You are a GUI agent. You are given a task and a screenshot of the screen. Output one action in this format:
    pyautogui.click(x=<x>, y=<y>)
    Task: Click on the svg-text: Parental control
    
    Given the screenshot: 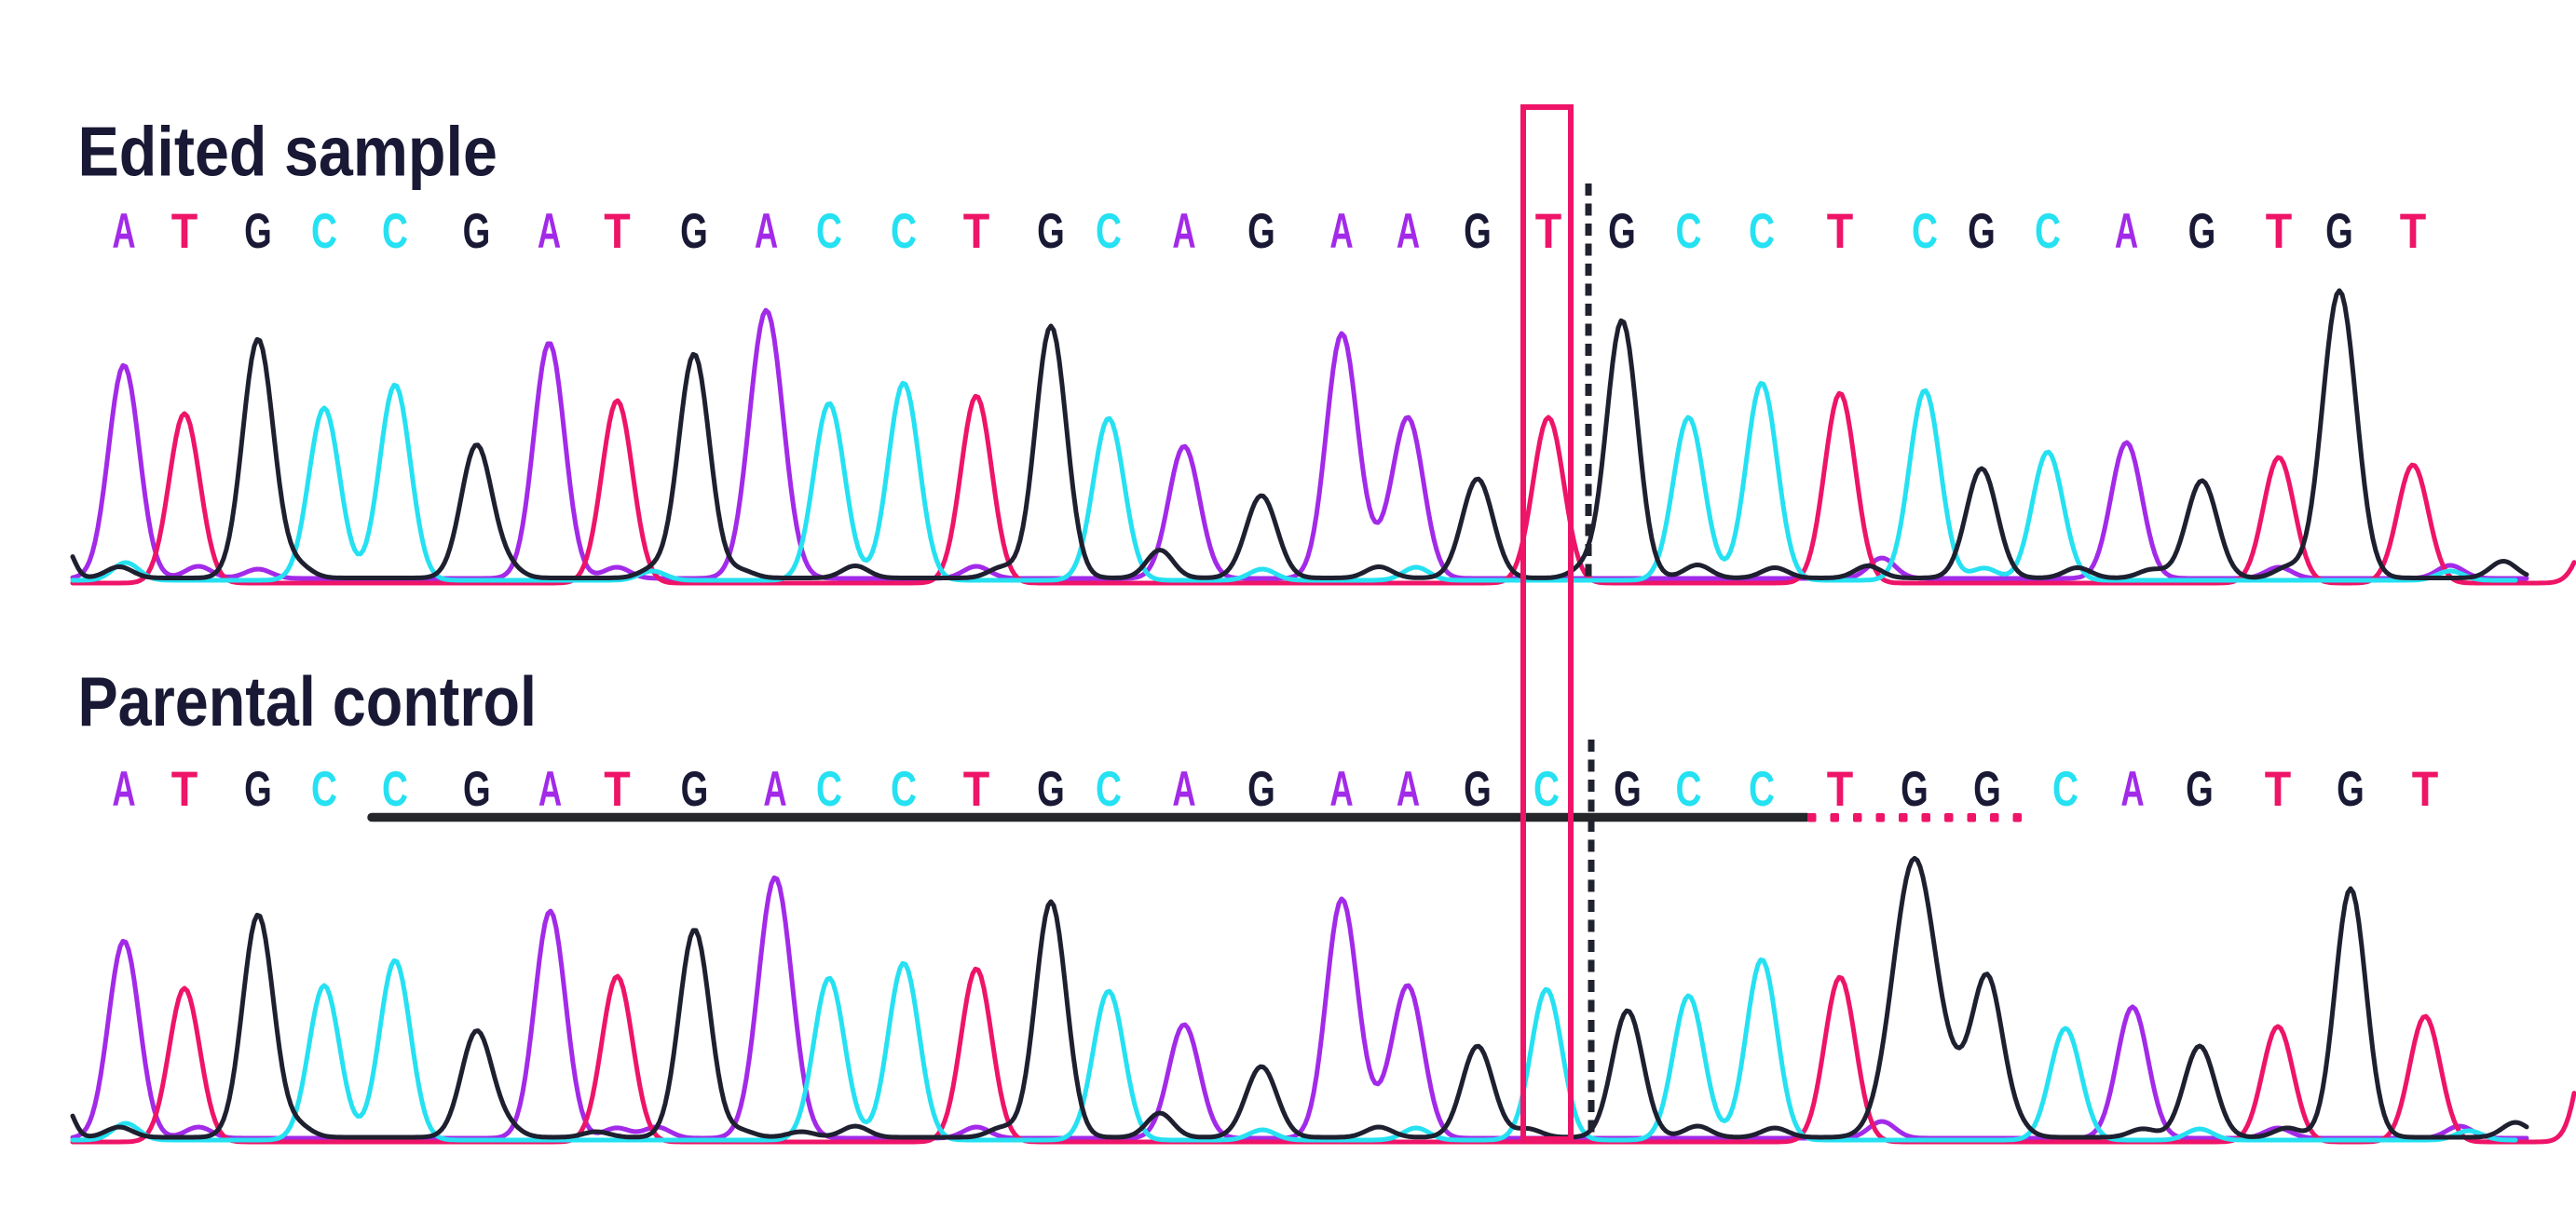 What is the action you would take?
    pyautogui.click(x=307, y=700)
    